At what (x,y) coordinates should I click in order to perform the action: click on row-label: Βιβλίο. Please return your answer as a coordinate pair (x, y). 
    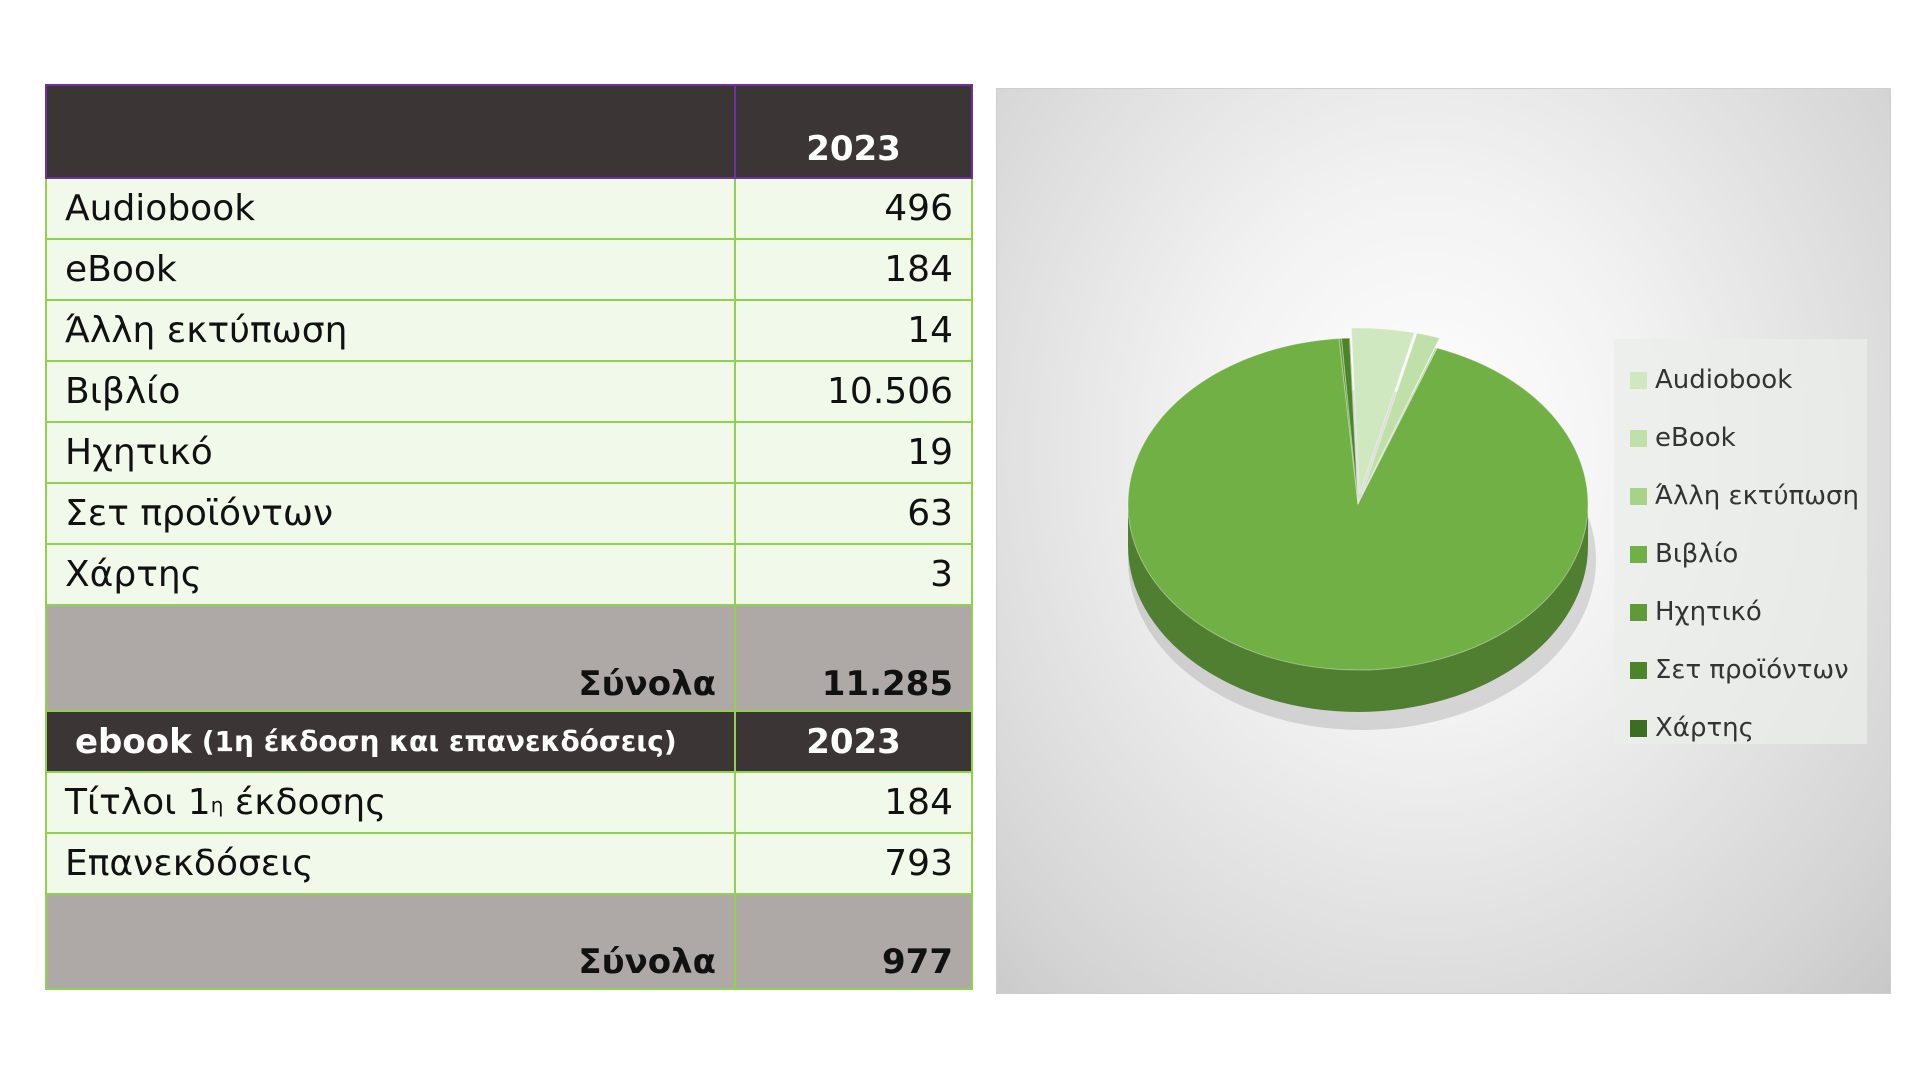
    Looking at the image, I should click on (391, 391).